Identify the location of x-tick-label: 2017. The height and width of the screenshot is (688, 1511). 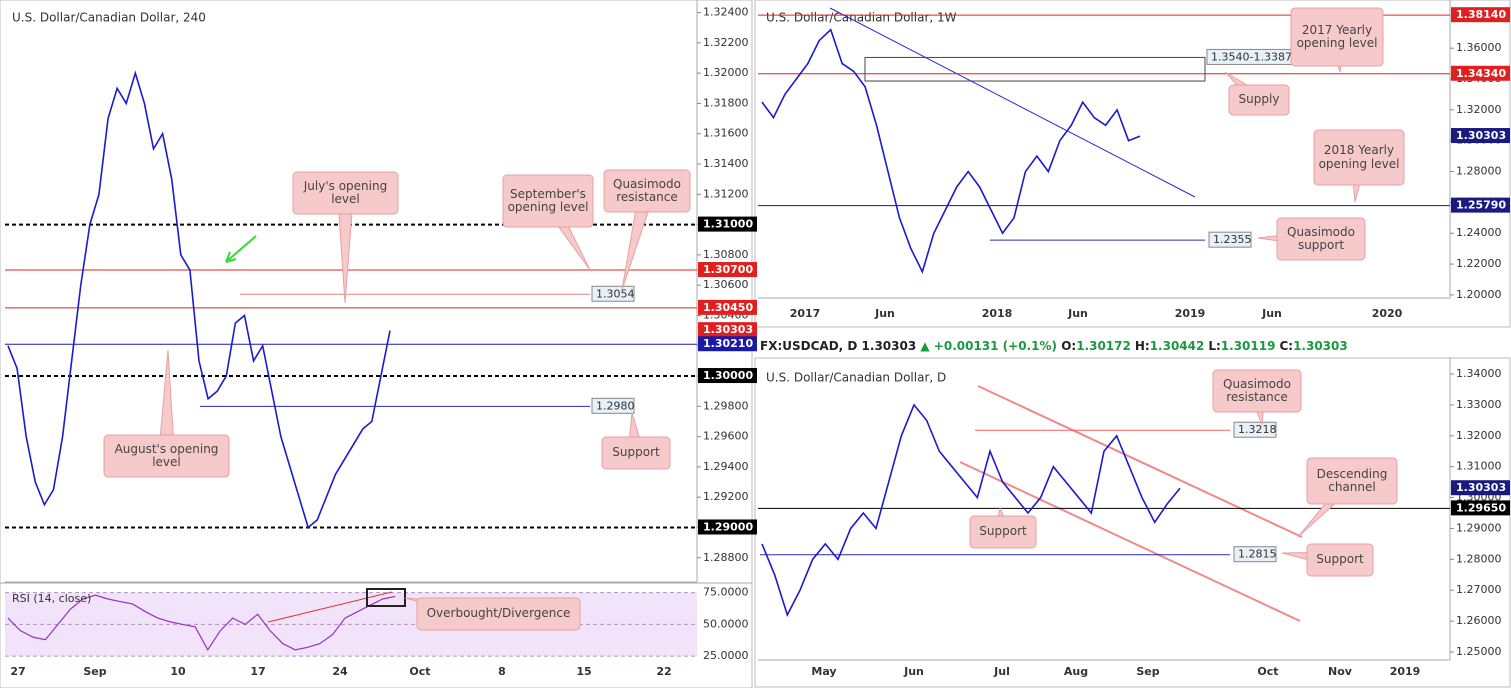
(805, 313).